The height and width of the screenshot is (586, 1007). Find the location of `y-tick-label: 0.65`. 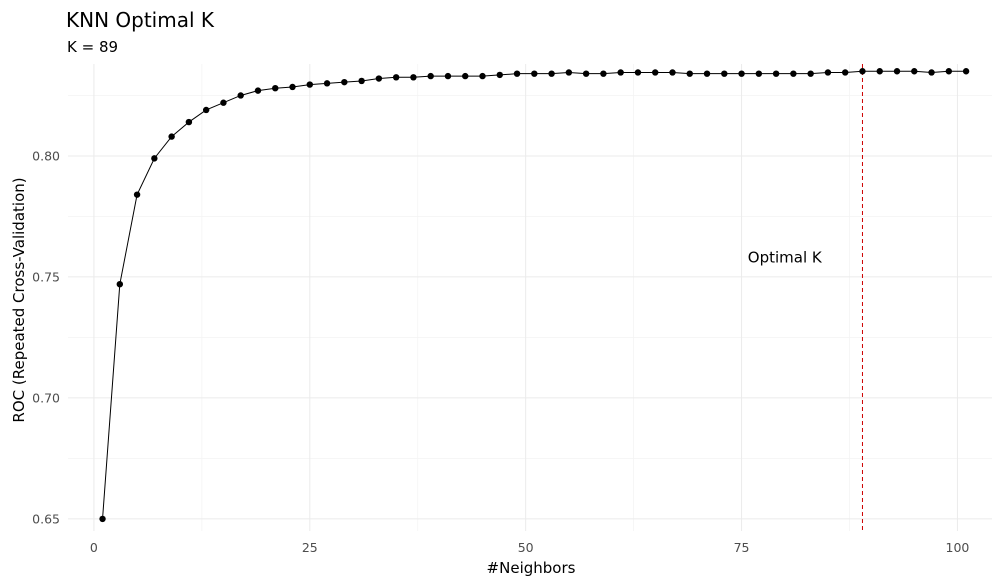

y-tick-label: 0.65 is located at coordinates (46, 518).